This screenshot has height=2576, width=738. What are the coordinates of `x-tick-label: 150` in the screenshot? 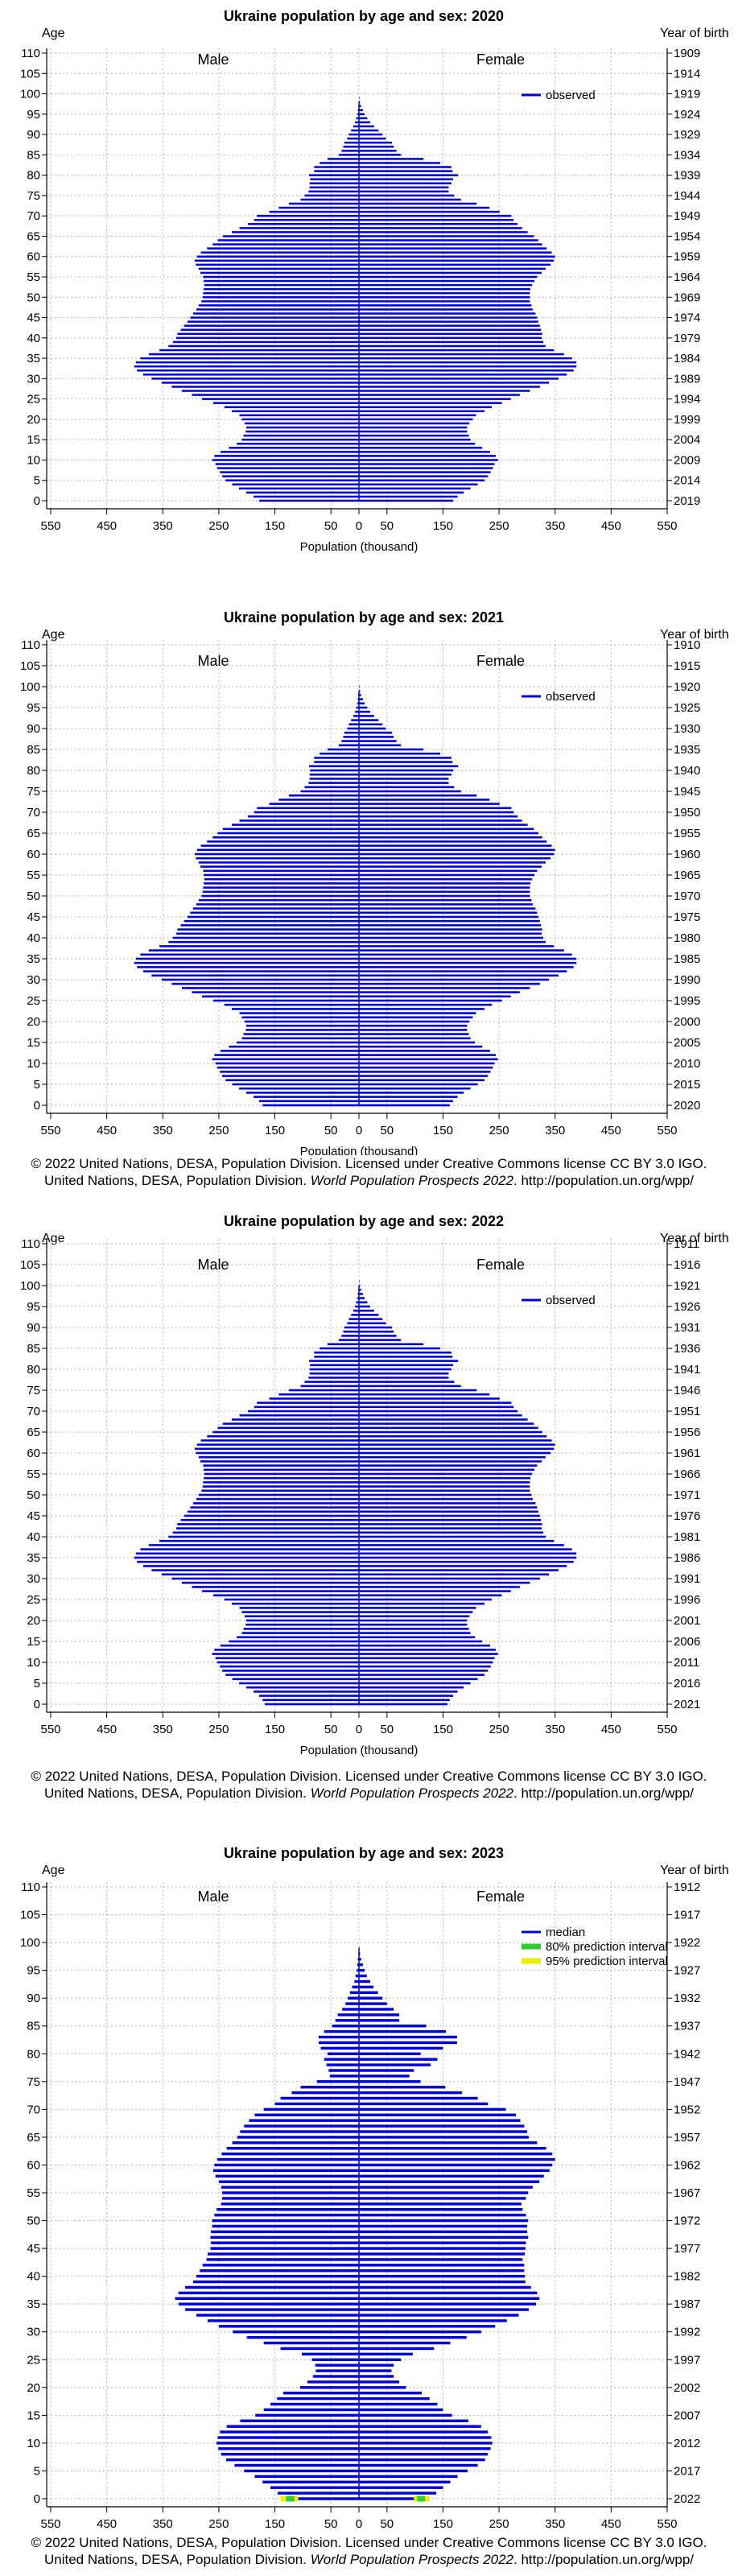 It's located at (275, 2524).